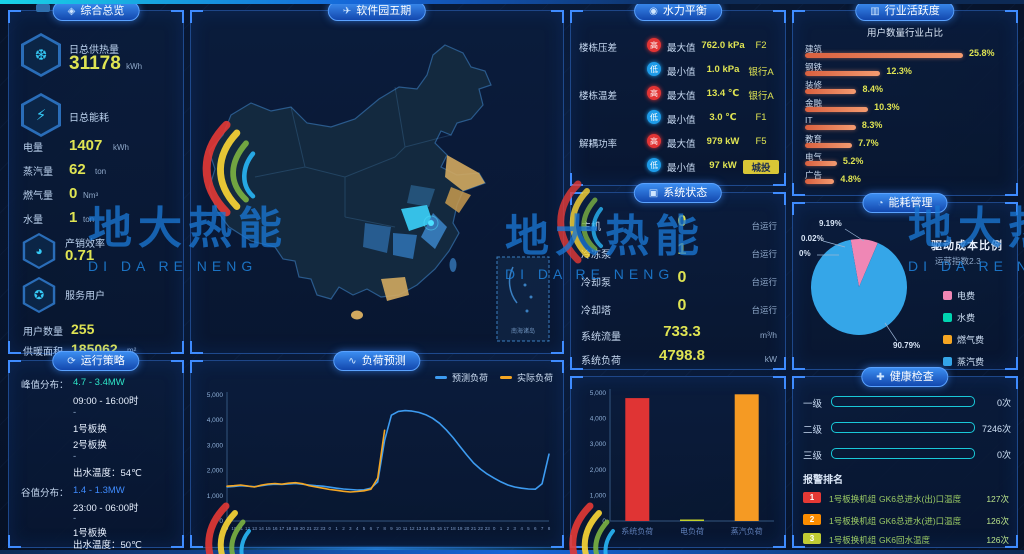  What do you see at coordinates (860, 286) in the screenshot?
I see `cost-pie-chart` at bounding box center [860, 286].